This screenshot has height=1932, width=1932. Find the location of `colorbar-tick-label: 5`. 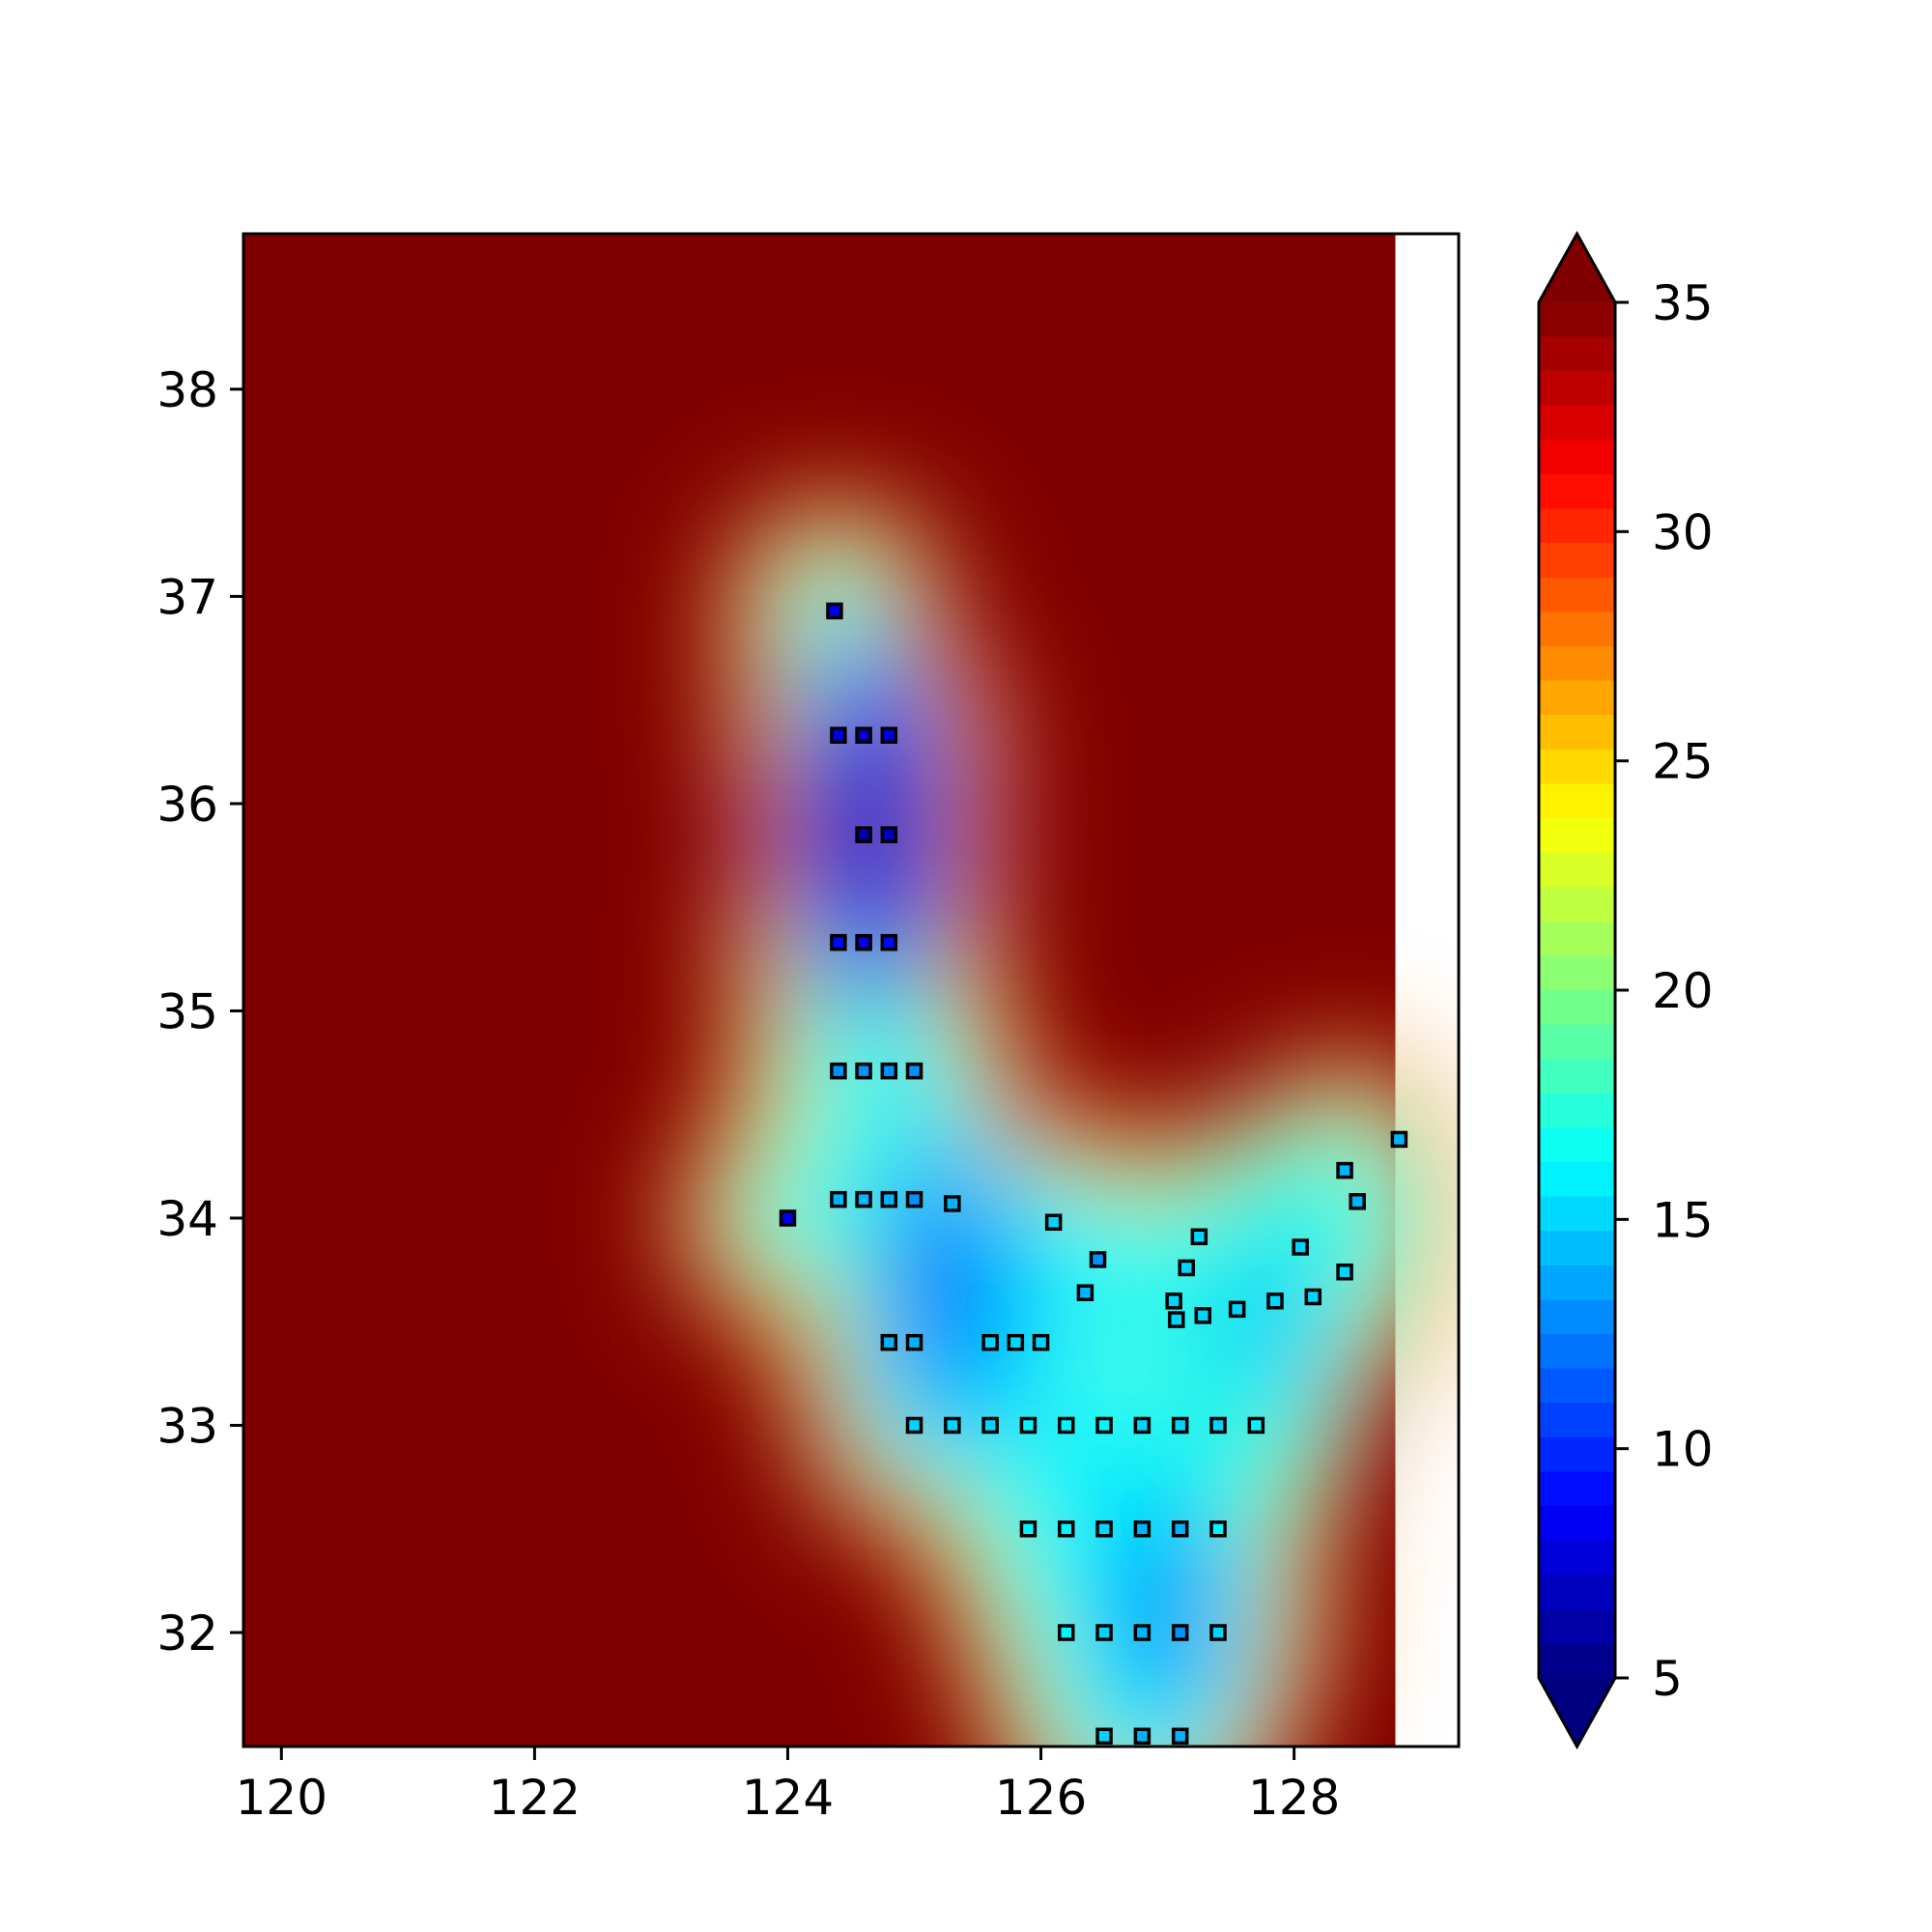

colorbar-tick-label: 5 is located at coordinates (1667, 1679).